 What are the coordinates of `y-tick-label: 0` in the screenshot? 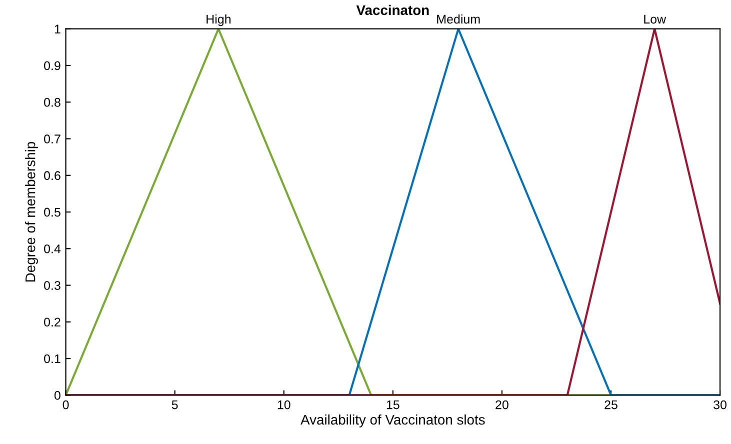 It's located at (57, 395).